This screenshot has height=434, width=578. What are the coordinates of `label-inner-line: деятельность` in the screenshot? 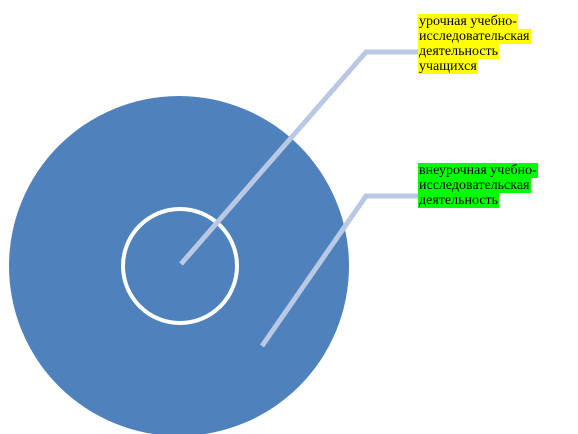 It's located at (459, 51).